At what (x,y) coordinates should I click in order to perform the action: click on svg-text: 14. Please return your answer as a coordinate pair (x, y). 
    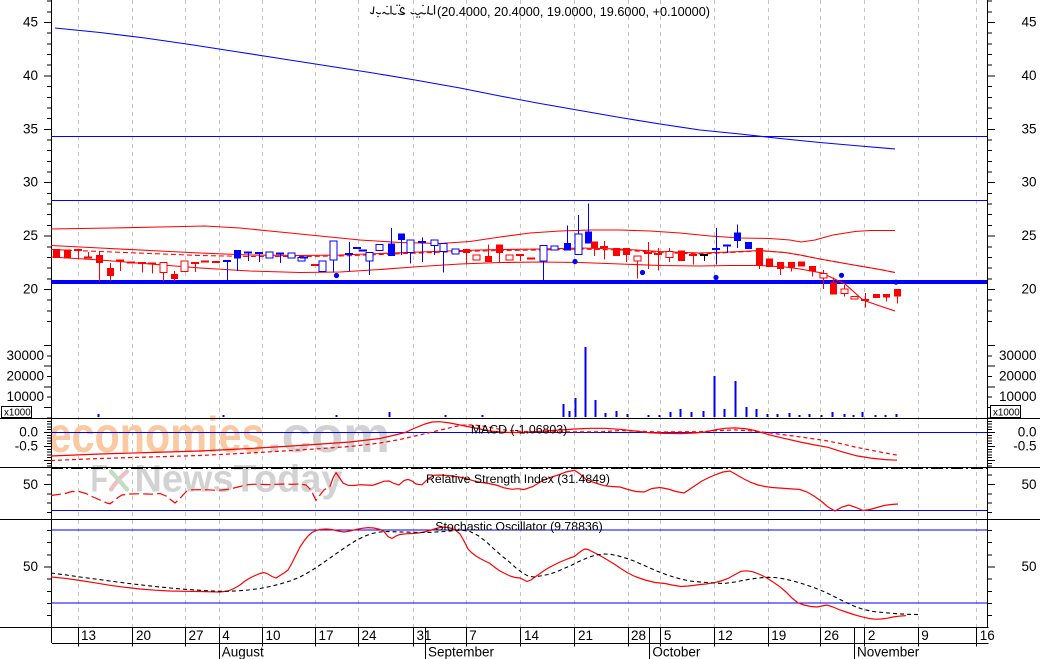
    Looking at the image, I should click on (532, 635).